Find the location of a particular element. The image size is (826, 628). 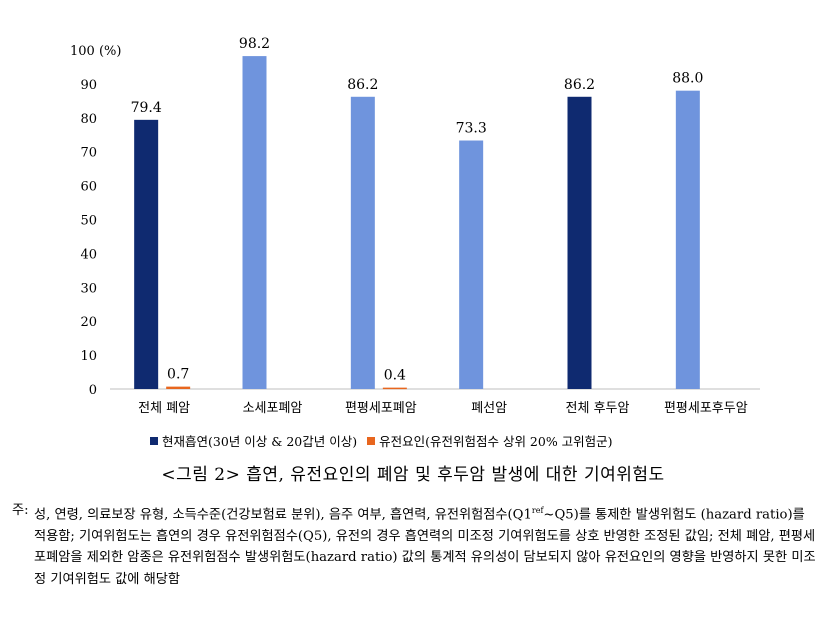

legend-item-smoking: 현재흡연(30년 이상 & 20갑년 이상) is located at coordinates (253, 440).